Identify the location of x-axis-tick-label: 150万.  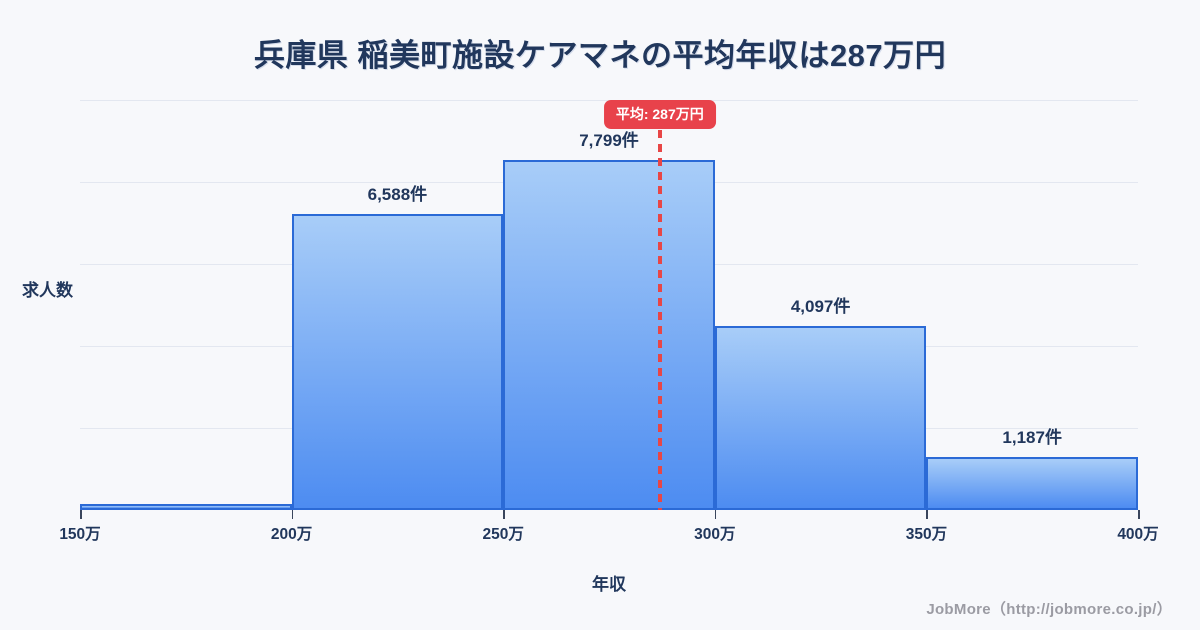
(80, 534).